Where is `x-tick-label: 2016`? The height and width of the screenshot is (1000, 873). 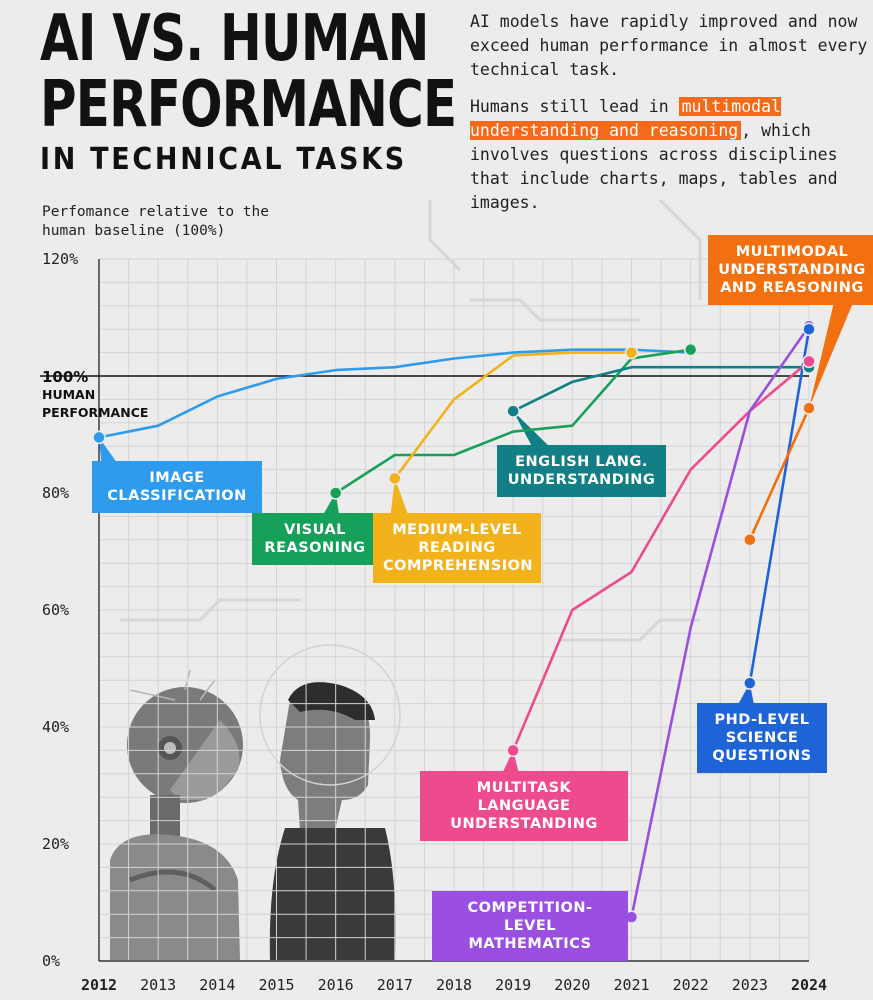
x-tick-label: 2016 is located at coordinates (336, 985).